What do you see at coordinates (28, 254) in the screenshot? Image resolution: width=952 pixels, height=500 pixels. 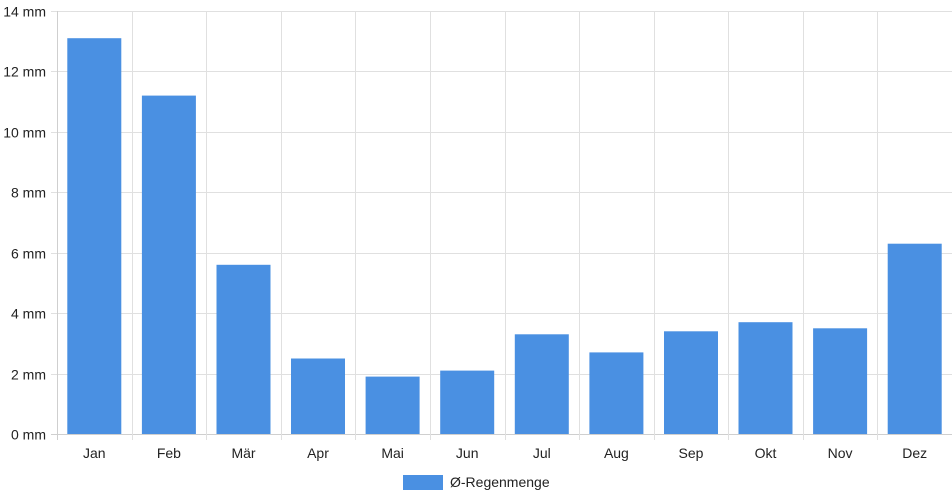 I see `y-tick-label: 6 mm` at bounding box center [28, 254].